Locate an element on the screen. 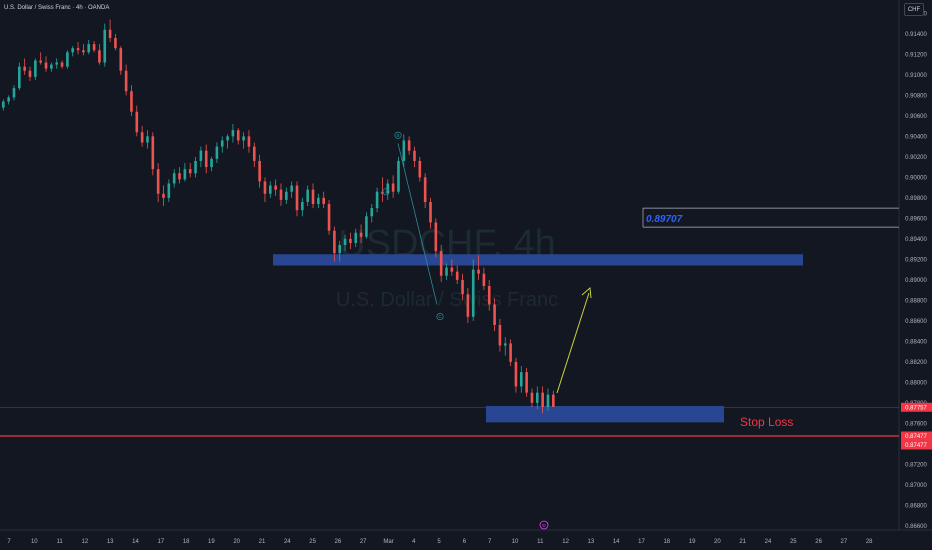 The width and height of the screenshot is (932, 550). support-zone is located at coordinates (605, 414).